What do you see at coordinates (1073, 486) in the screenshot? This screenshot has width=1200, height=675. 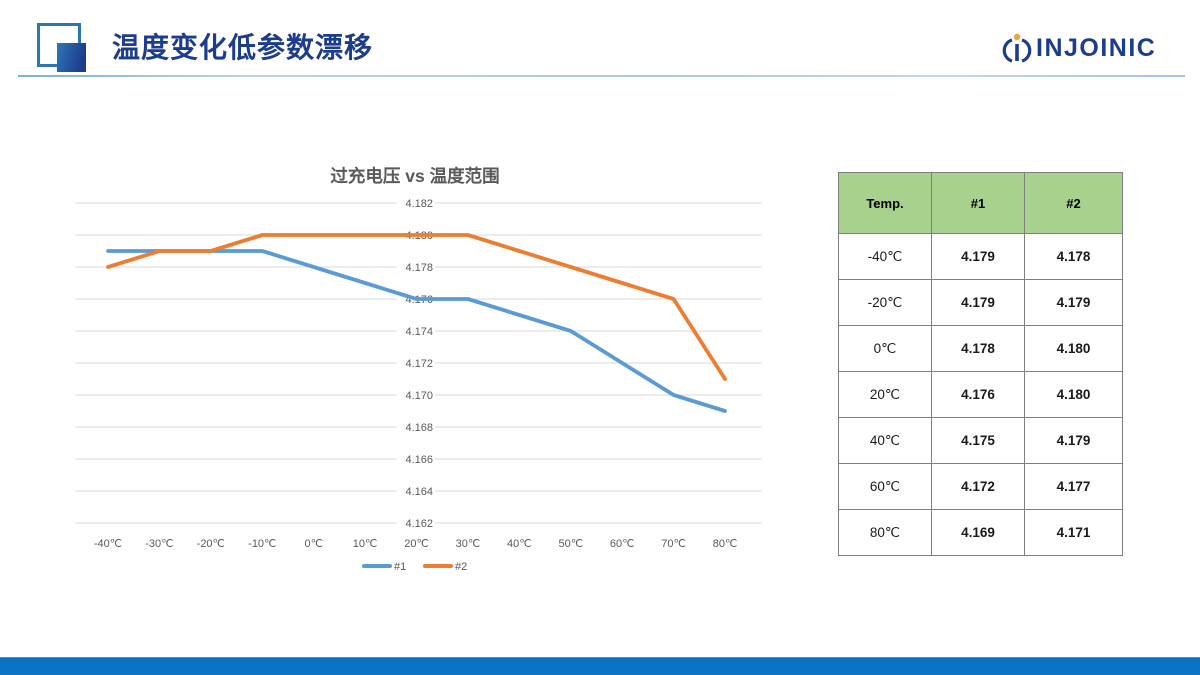 I see `value-cell: 4.177` at bounding box center [1073, 486].